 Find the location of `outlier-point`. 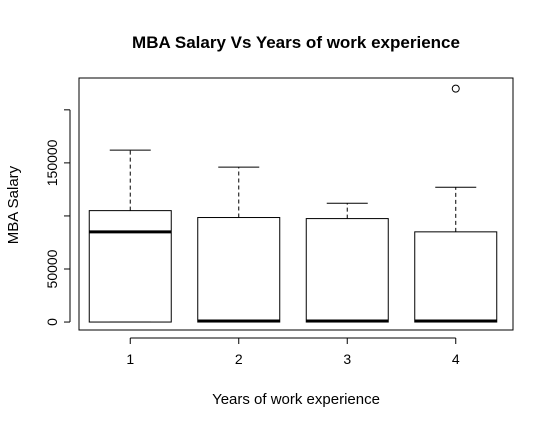

outlier-point is located at coordinates (455, 88).